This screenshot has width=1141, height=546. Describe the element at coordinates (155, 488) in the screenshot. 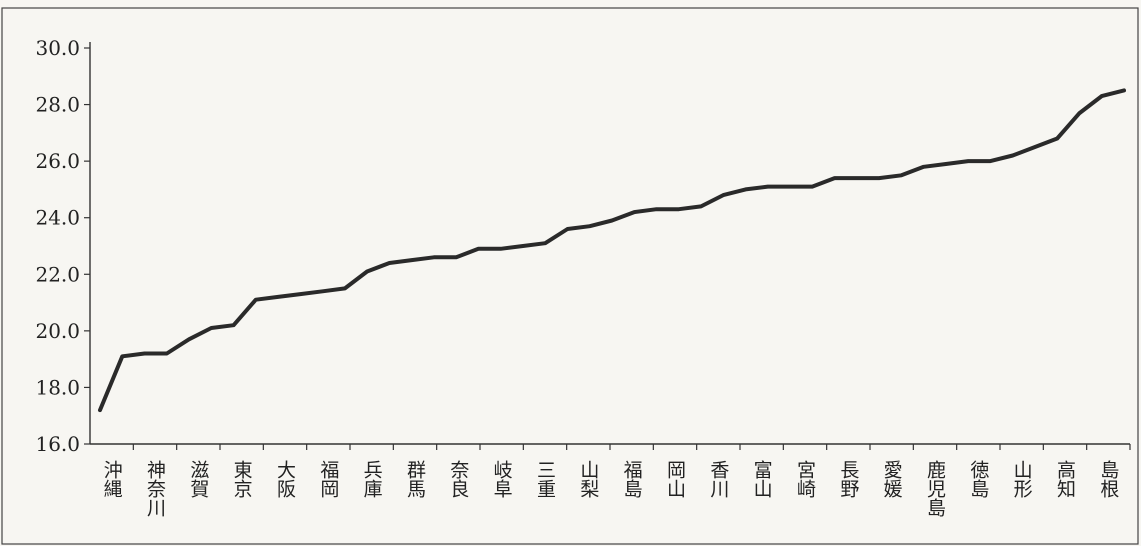

I see `x-tick-label: 神奈川` at that location.